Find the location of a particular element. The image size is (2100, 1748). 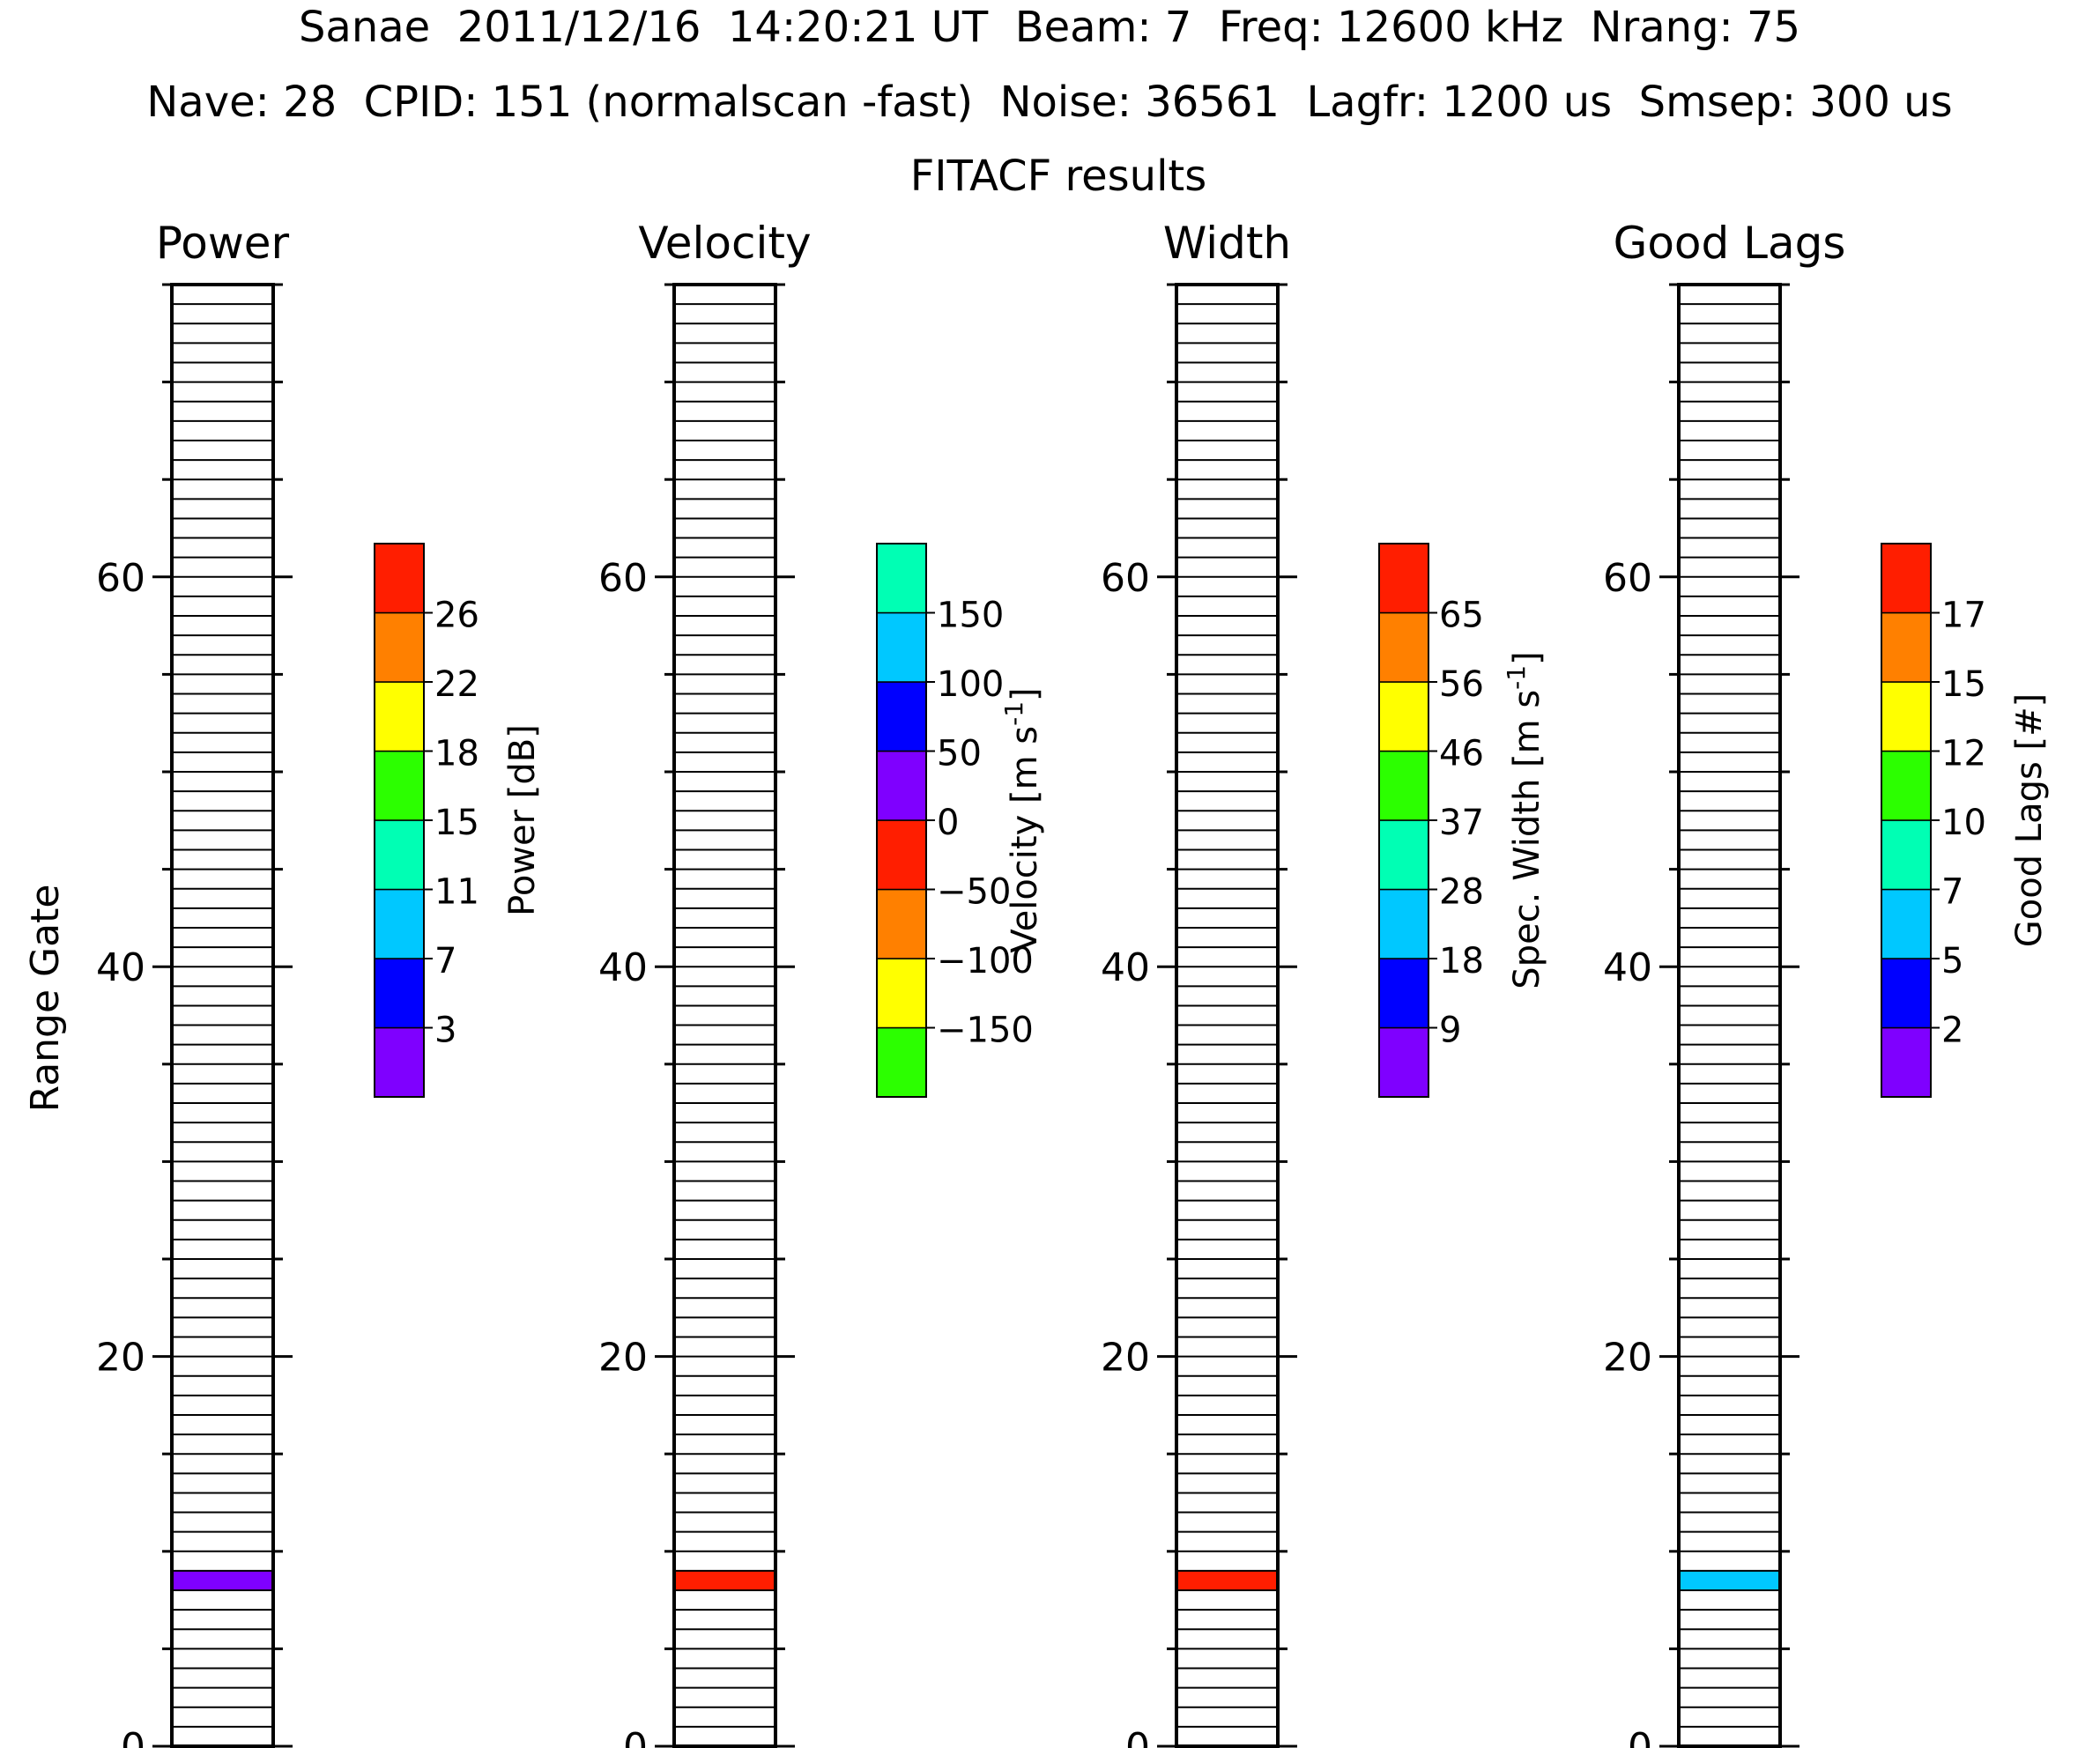

panel-title: Width is located at coordinates (1227, 243).